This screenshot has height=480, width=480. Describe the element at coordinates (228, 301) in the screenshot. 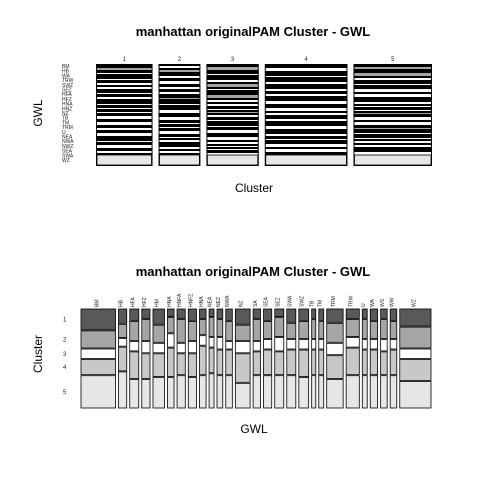

I see `bottom-column-label-11: NWA` at that location.